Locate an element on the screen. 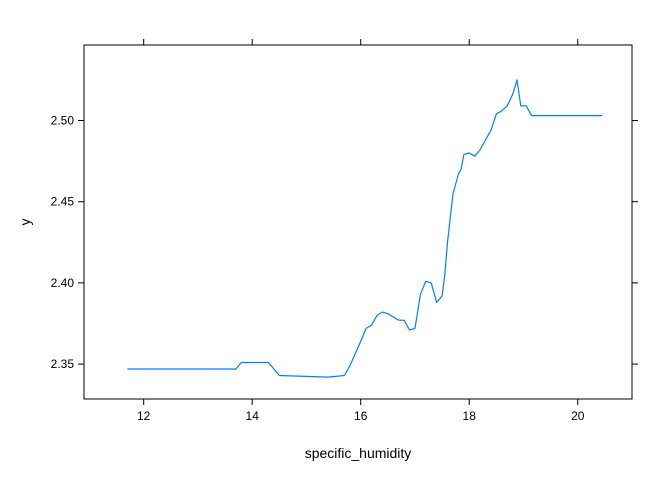  y-tick-label: 2.35 is located at coordinates (63, 364).